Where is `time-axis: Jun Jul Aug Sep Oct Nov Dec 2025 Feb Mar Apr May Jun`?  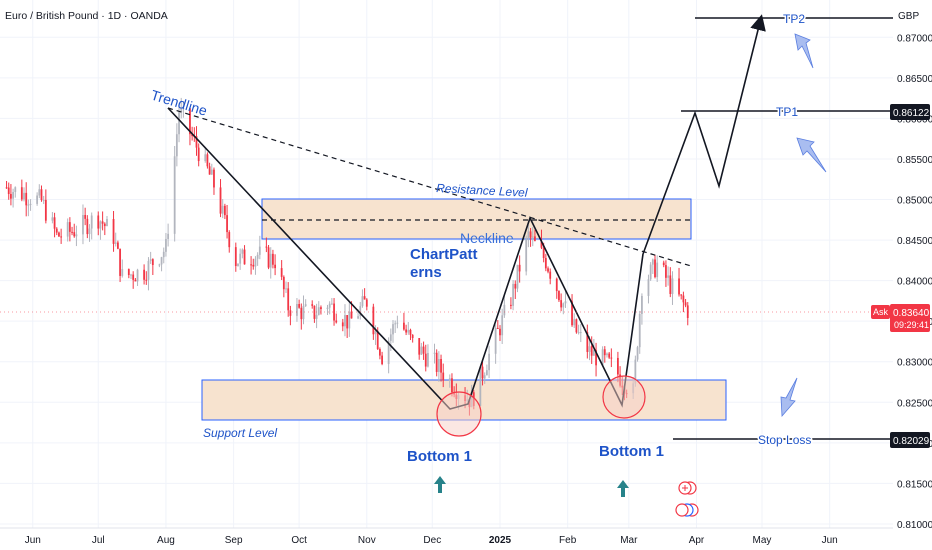 time-axis: Jun Jul Aug Sep Oct Nov Dec 2025 Feb Mar Apr May Jun is located at coordinates (446, 536).